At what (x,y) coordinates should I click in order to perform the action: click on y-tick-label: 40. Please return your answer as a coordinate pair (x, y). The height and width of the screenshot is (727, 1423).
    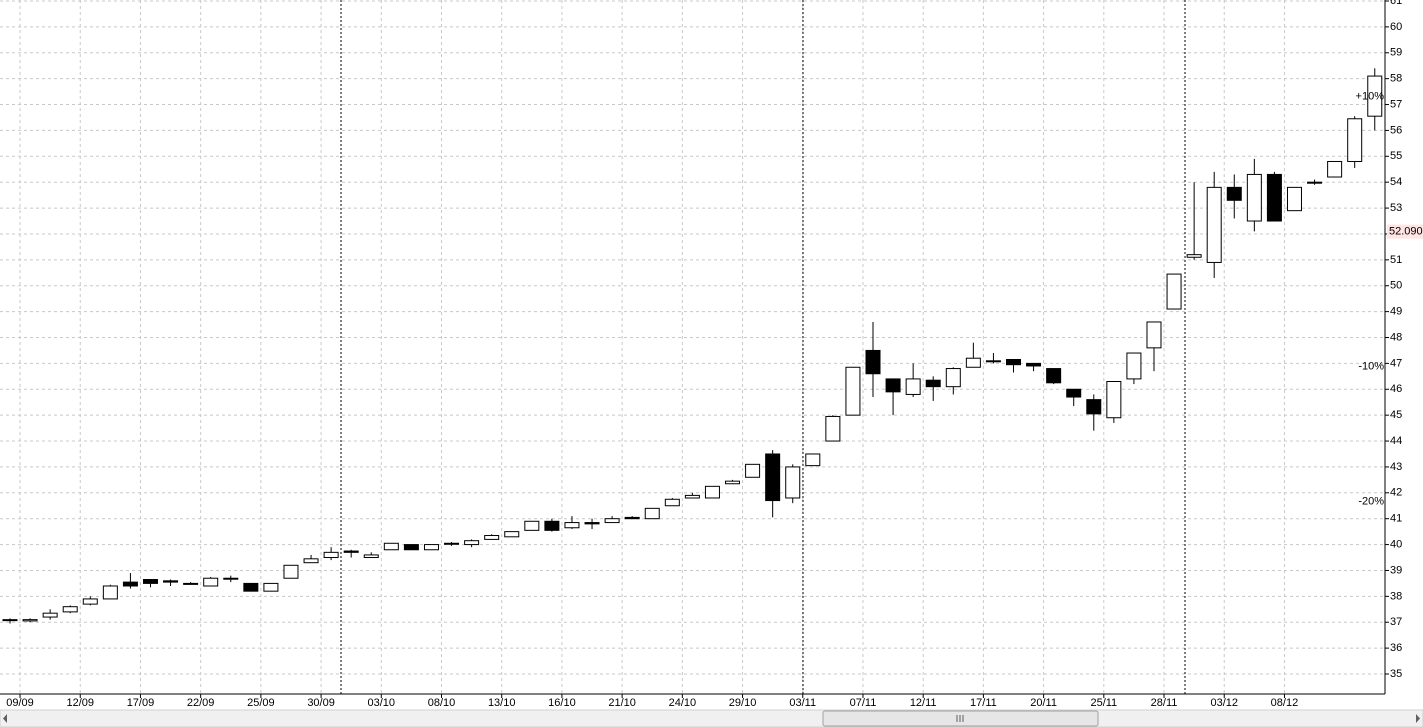
    Looking at the image, I should click on (1396, 544).